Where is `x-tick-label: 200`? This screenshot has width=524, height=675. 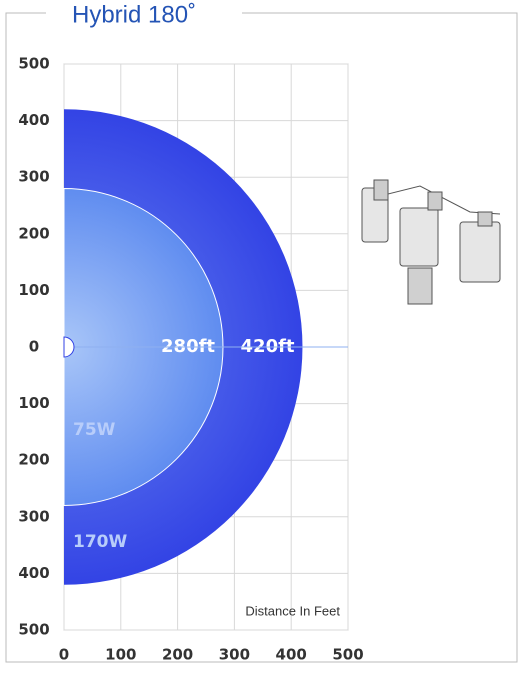
x-tick-label: 200 is located at coordinates (177, 655).